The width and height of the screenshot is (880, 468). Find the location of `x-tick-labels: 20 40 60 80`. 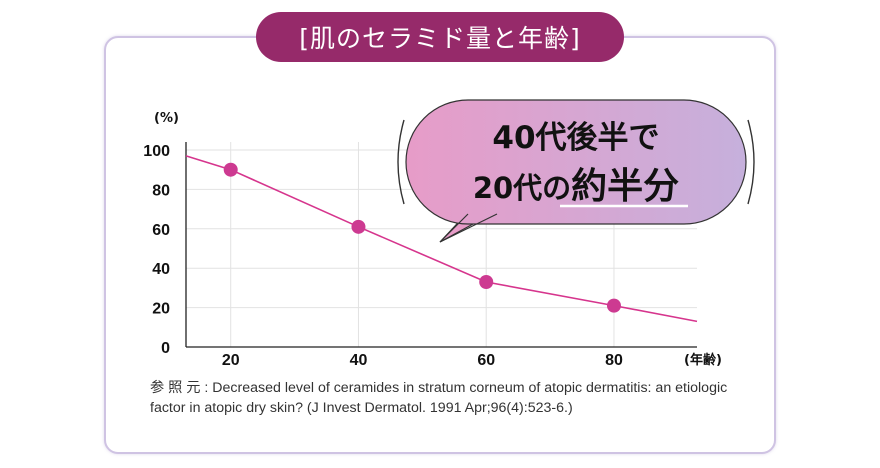

x-tick-labels: 20 40 60 80 is located at coordinates (422, 360).